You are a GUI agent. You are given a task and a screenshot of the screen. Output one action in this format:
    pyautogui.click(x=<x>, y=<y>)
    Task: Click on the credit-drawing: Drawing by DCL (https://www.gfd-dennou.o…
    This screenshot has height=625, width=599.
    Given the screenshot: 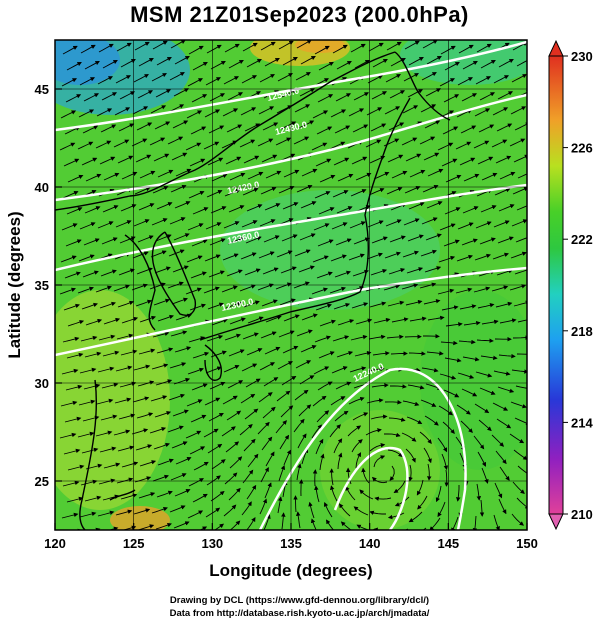 What is the action you would take?
    pyautogui.click(x=299, y=600)
    